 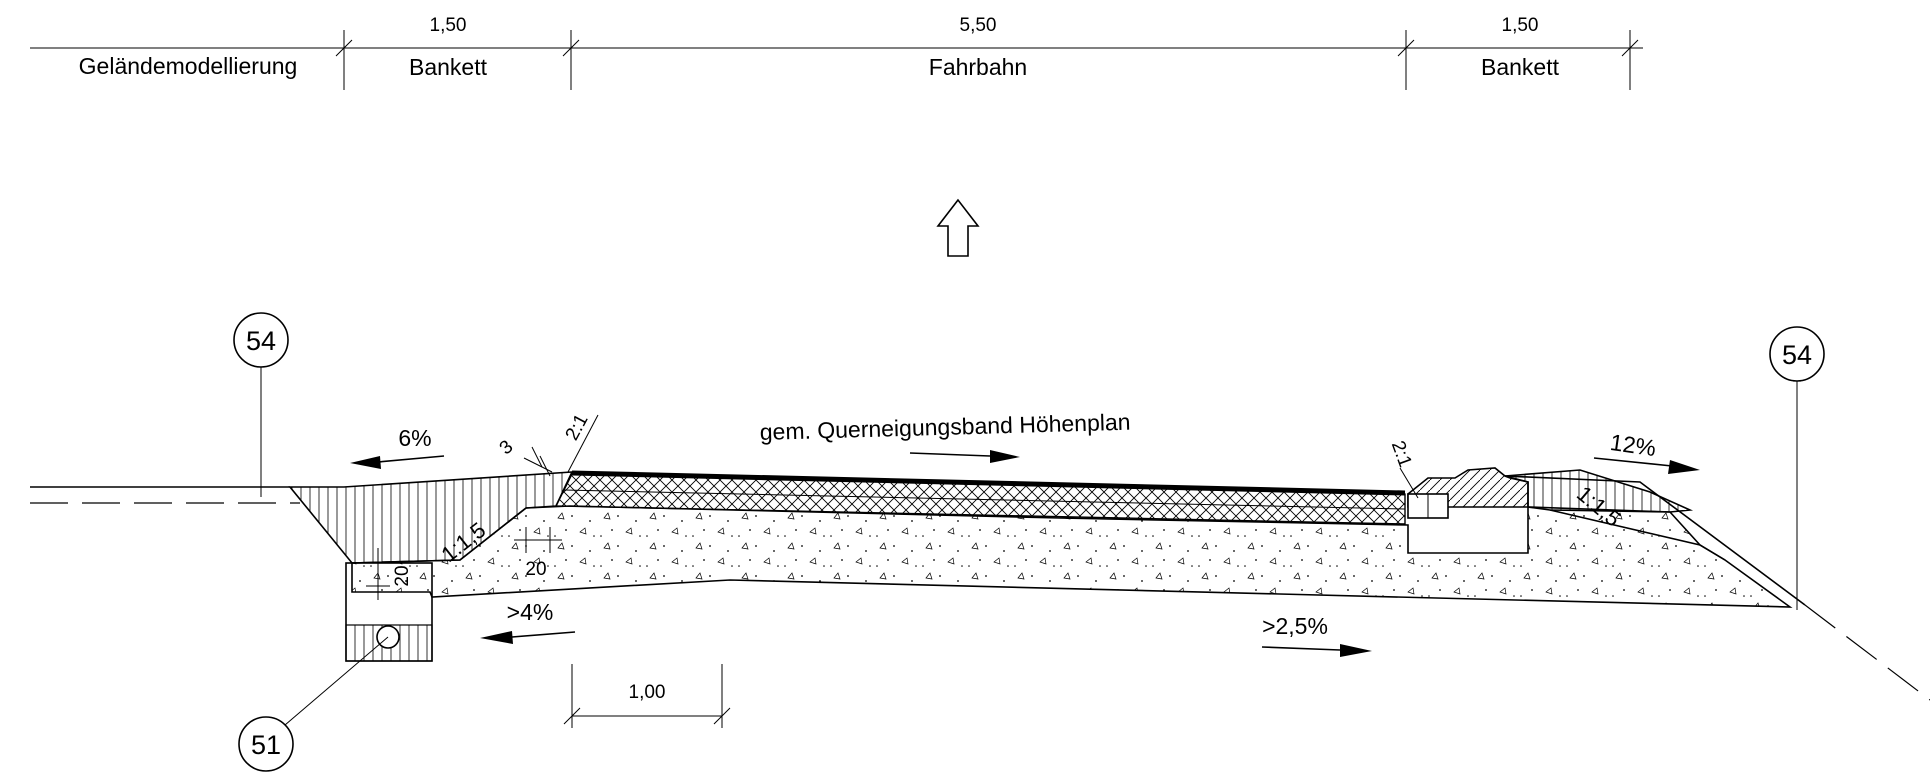 What do you see at coordinates (978, 67) in the screenshot?
I see `dim-label-fahrbahn: Fahrbahn` at bounding box center [978, 67].